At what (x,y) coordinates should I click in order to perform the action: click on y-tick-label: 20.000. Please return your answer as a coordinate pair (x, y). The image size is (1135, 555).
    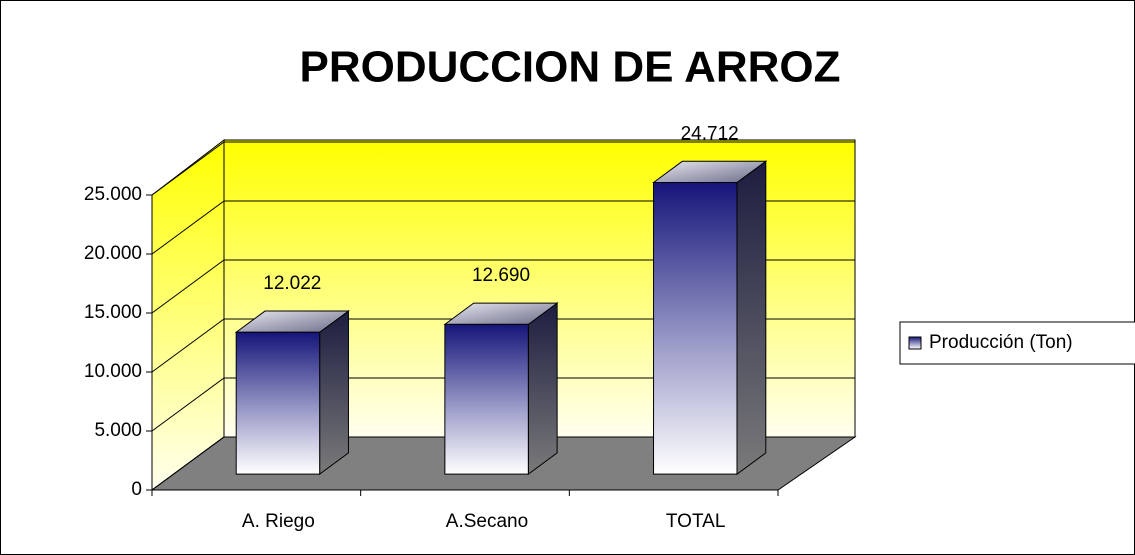
    Looking at the image, I should click on (113, 253).